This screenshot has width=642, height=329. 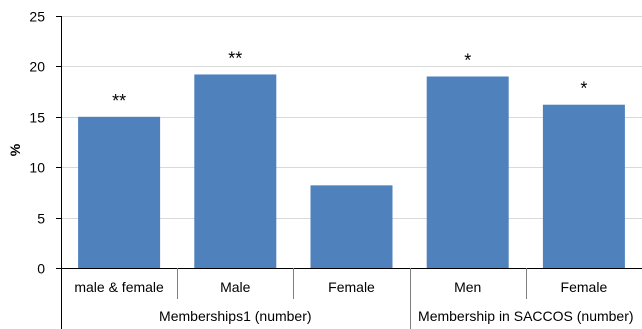 I want to click on category-labels: male & female Male Female Men Female, so click(x=340, y=287).